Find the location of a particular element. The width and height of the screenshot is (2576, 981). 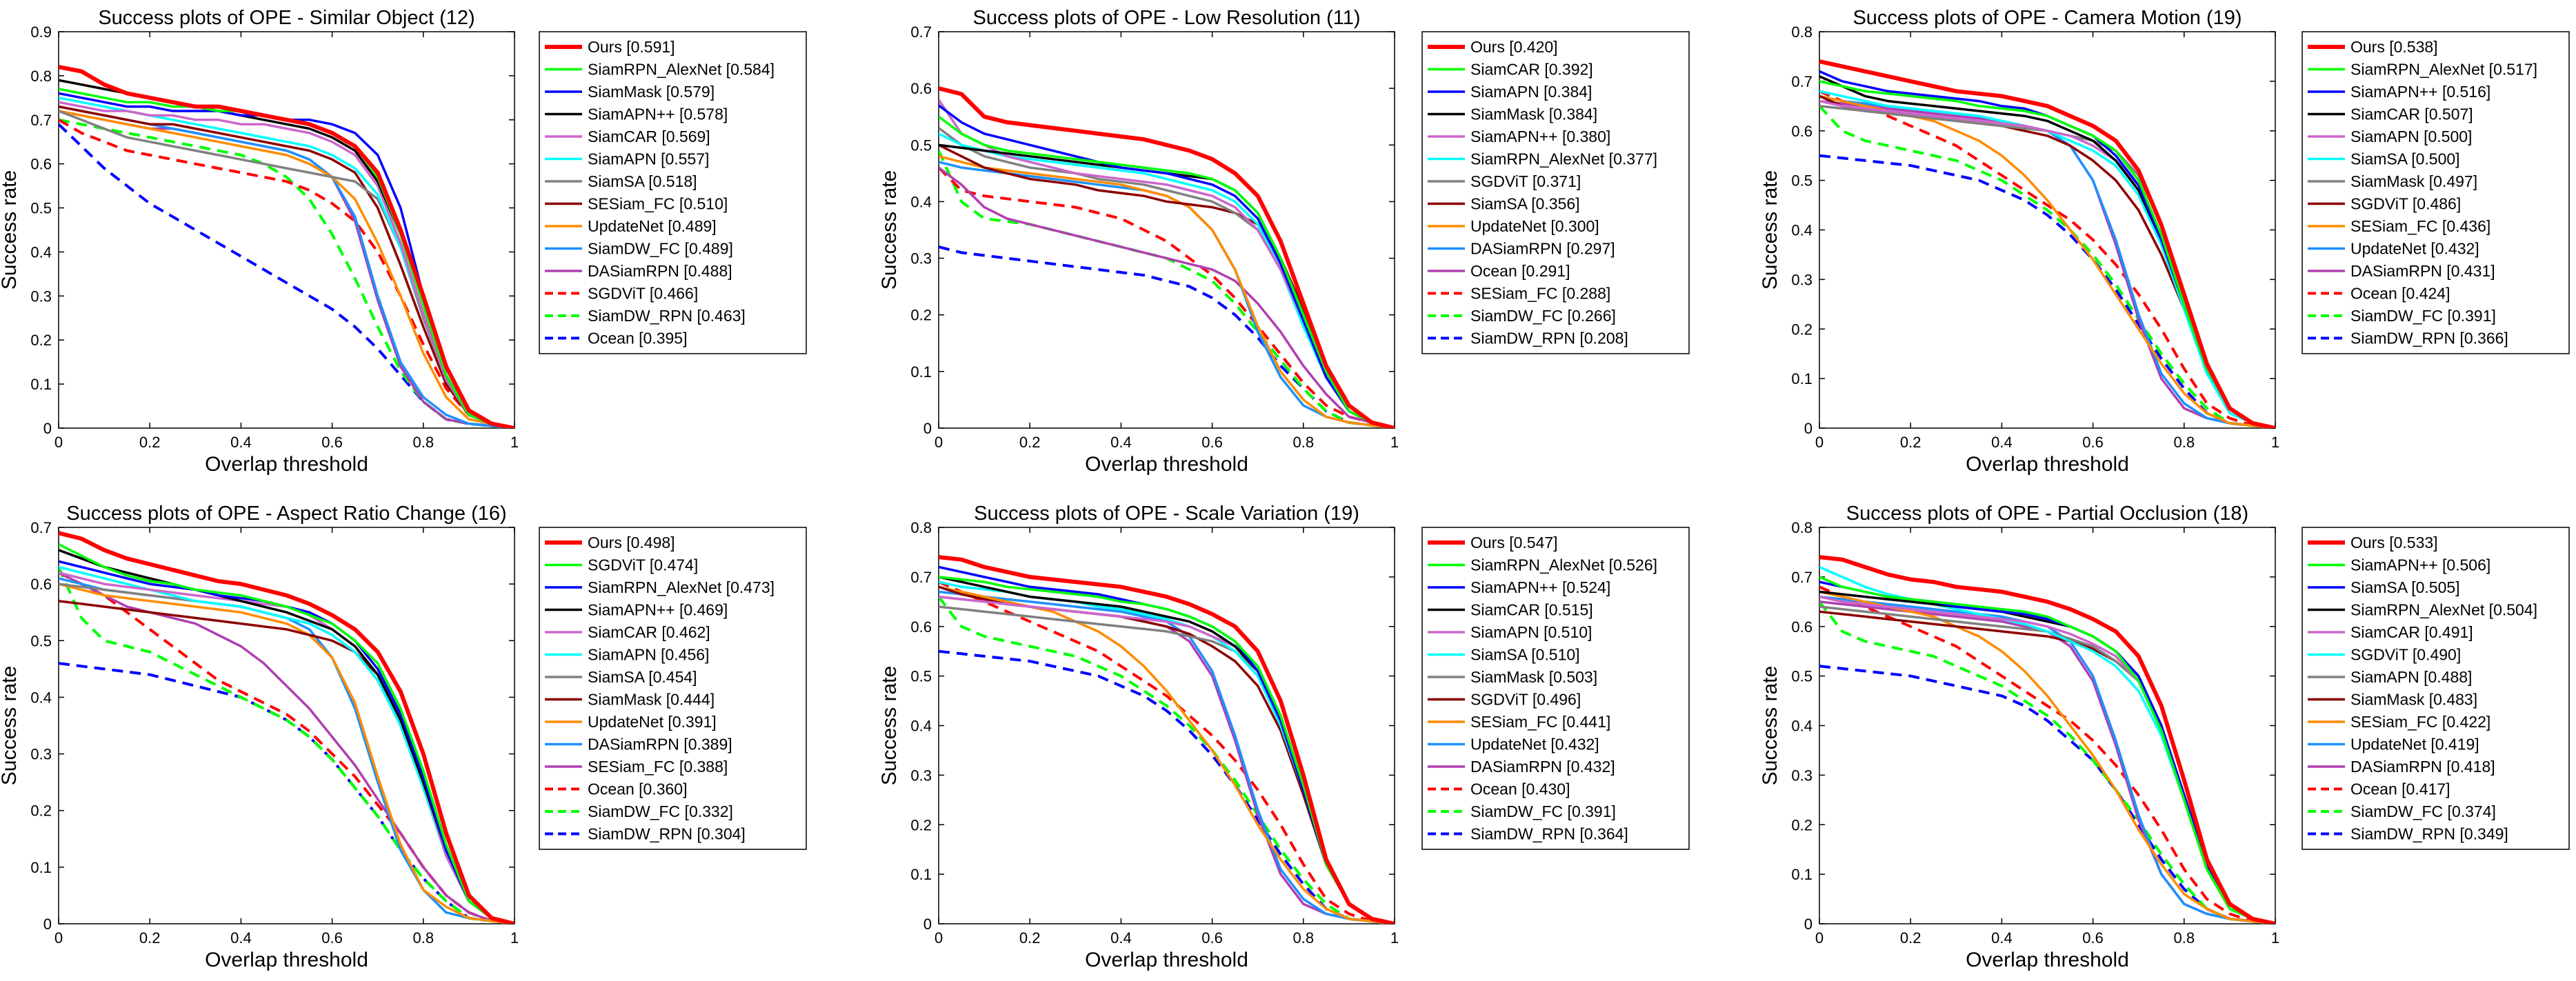

legend-entry: SiamAPN [0.456] is located at coordinates (648, 655).